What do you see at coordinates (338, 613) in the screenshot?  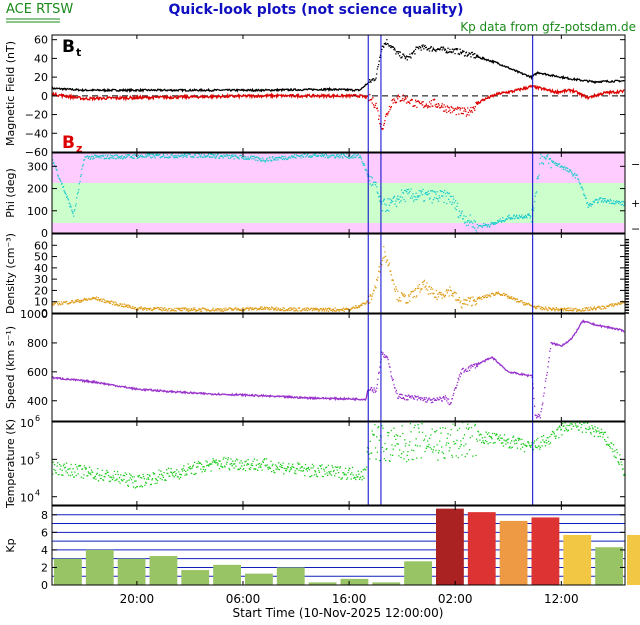 I see `start-time-label: Start Time (10-Nov-2025 12:00:00)` at bounding box center [338, 613].